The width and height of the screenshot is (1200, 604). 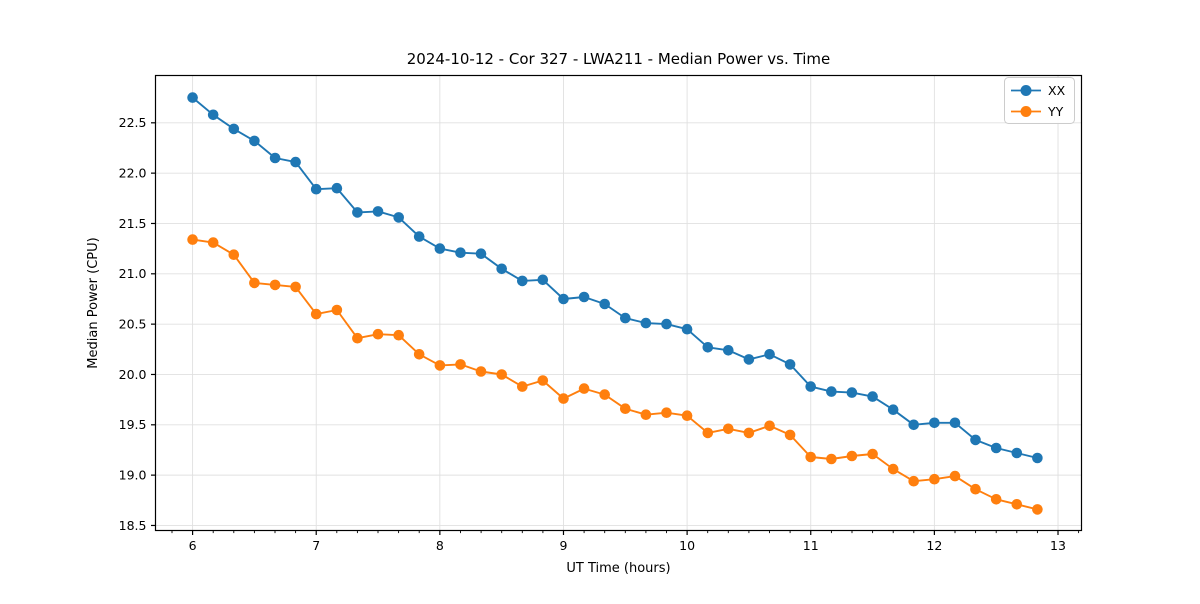 What do you see at coordinates (133, 525) in the screenshot?
I see `y-tick-label: 18.5` at bounding box center [133, 525].